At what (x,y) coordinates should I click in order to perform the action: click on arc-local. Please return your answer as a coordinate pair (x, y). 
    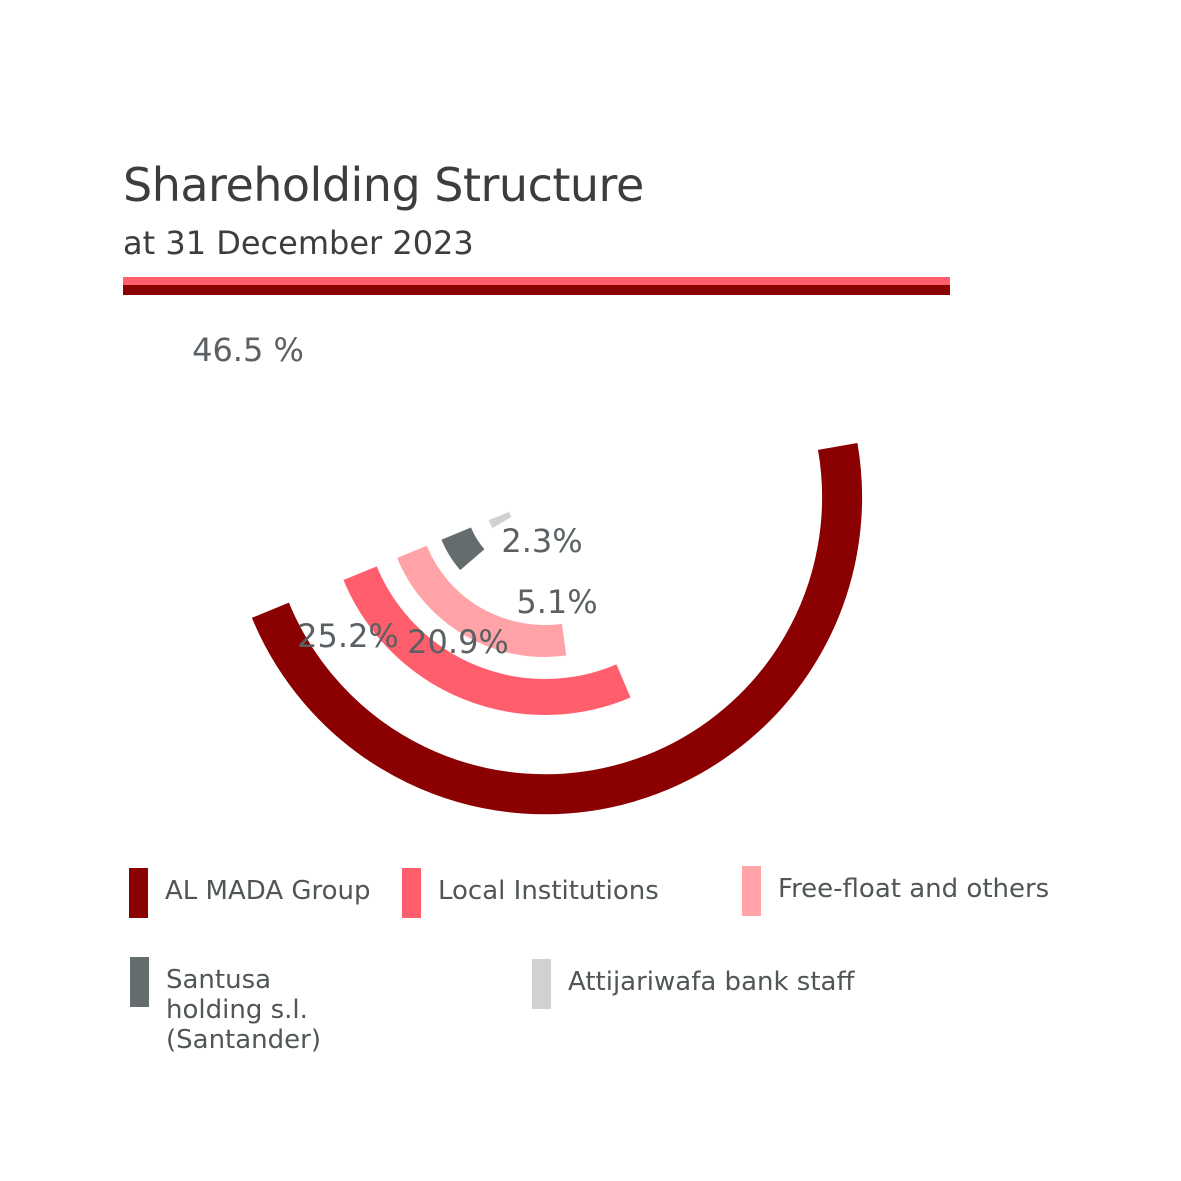
    Looking at the image, I should click on (487, 640).